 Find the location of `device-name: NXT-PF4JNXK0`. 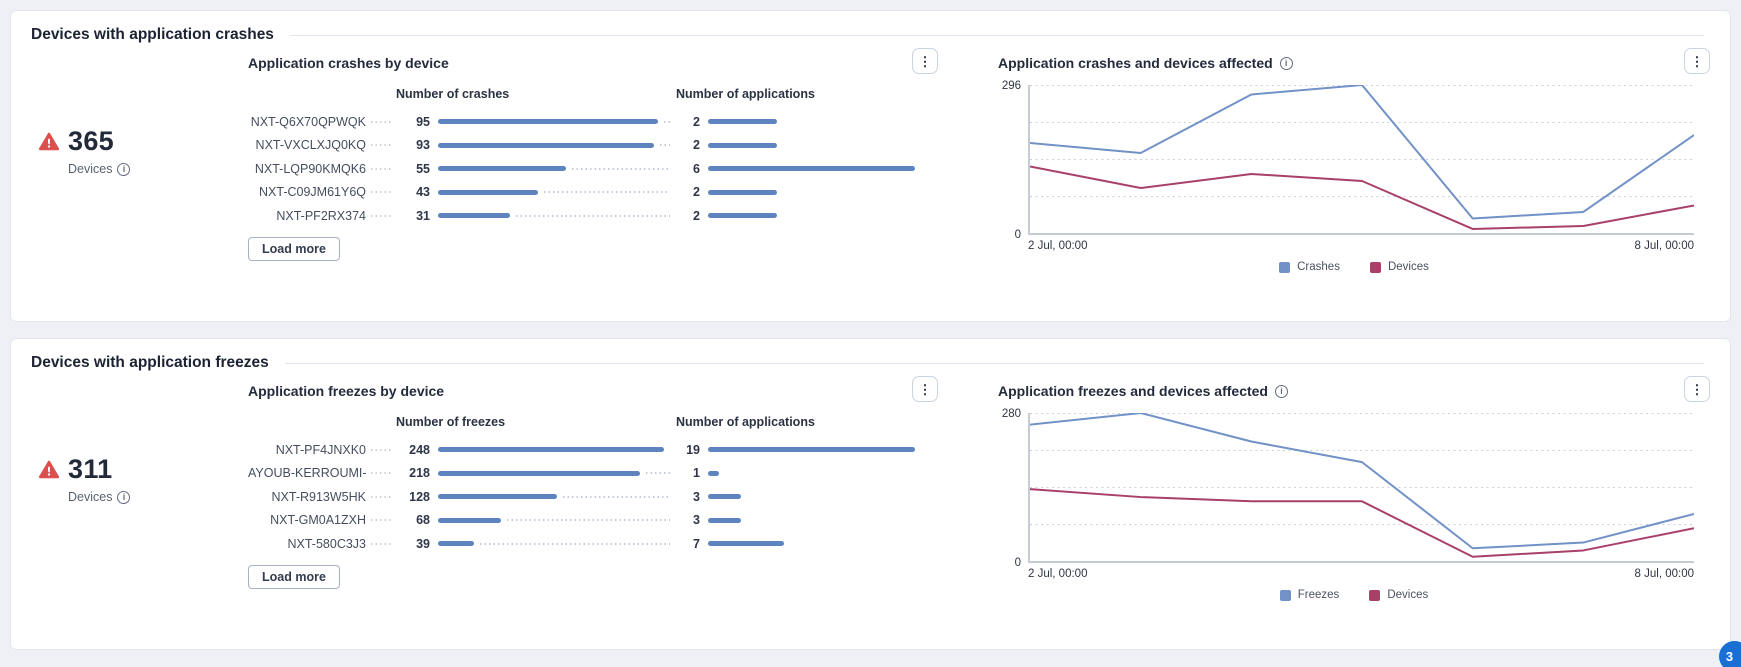

device-name: NXT-PF4JNXK0 is located at coordinates (320, 449).